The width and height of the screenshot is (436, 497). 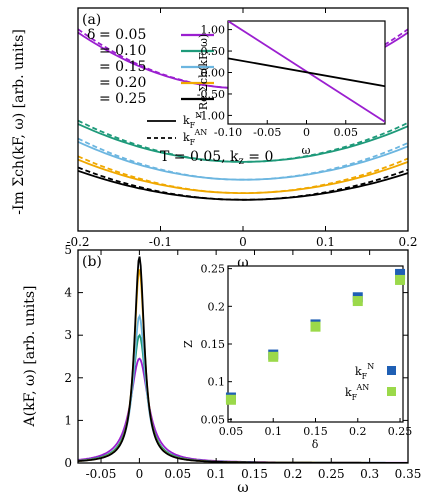 I want to click on x-tick-label: -0.1, so click(x=160, y=242).